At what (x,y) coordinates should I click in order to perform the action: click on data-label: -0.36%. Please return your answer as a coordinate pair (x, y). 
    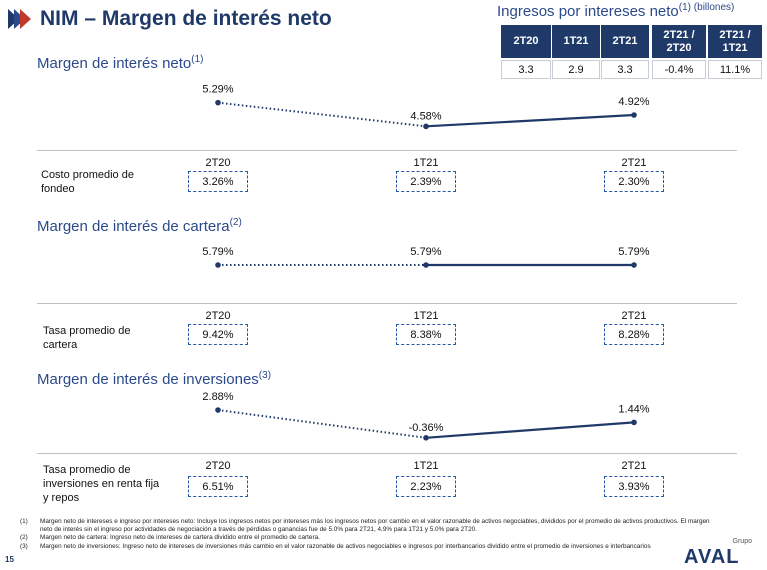
    Looking at the image, I should click on (426, 428).